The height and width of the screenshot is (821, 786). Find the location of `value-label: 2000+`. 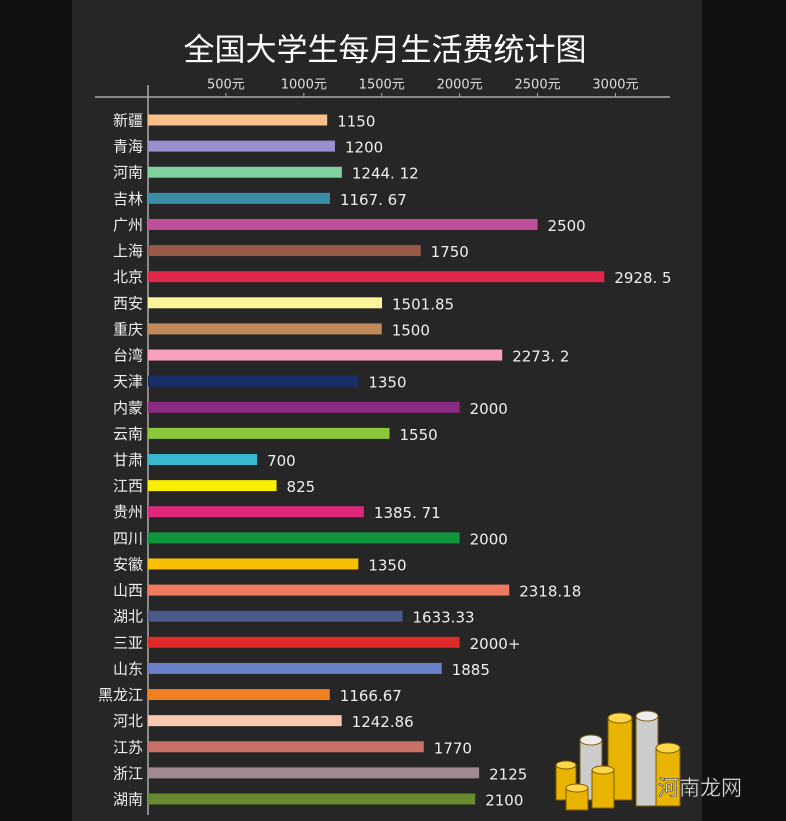

value-label: 2000+ is located at coordinates (495, 644).